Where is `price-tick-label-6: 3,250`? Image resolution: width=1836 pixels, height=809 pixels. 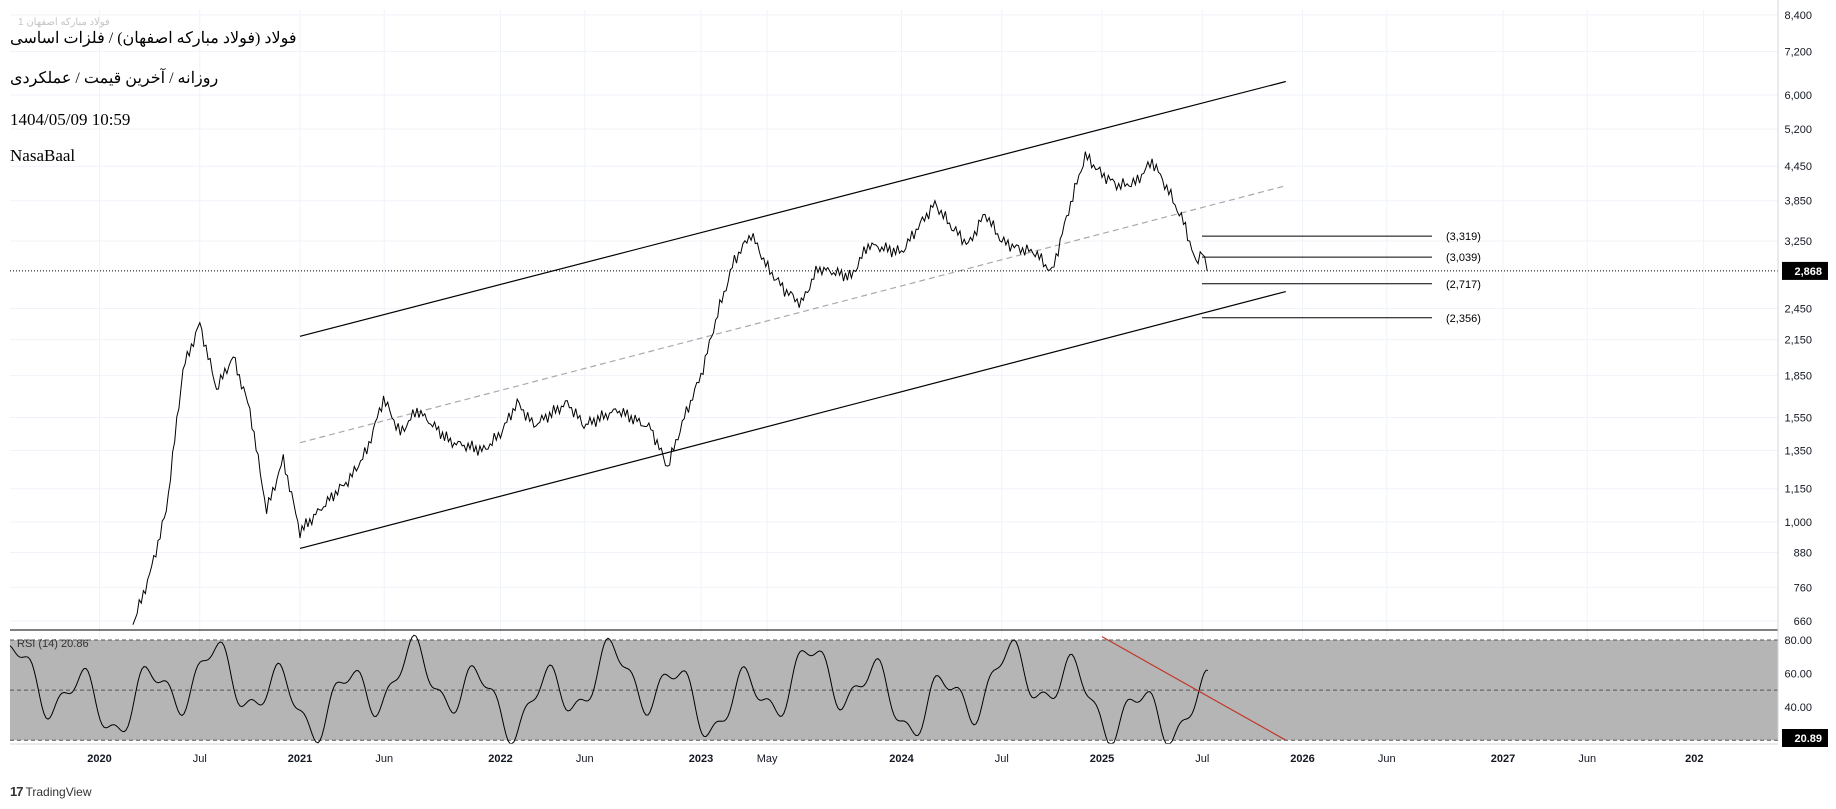
price-tick-label-6: 3,250 is located at coordinates (1798, 242).